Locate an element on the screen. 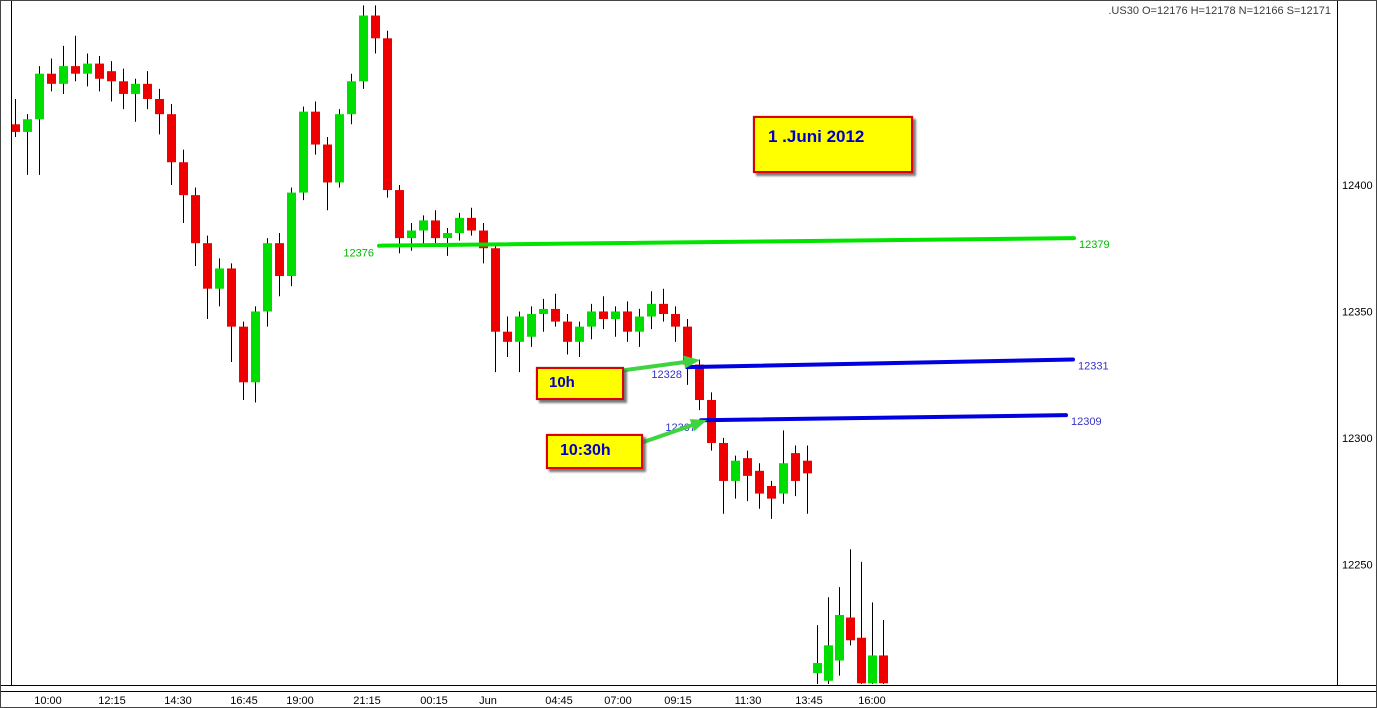 The width and height of the screenshot is (1377, 708). resistance-green-label-left: 12376 is located at coordinates (358, 254).